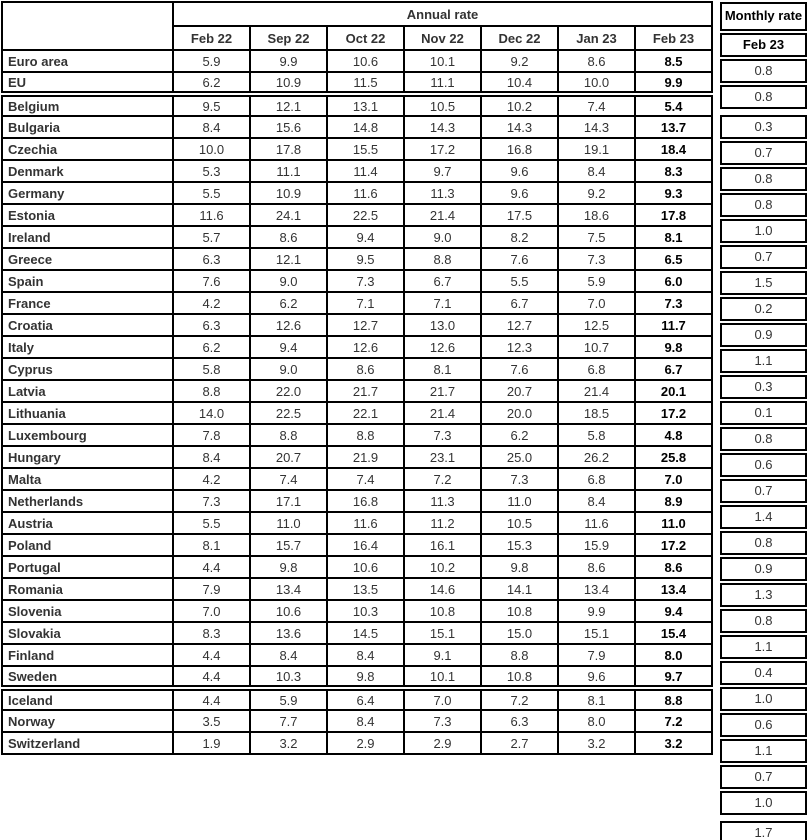  Describe the element at coordinates (596, 237) in the screenshot. I see `annual-rate-cell: 7.5` at that location.